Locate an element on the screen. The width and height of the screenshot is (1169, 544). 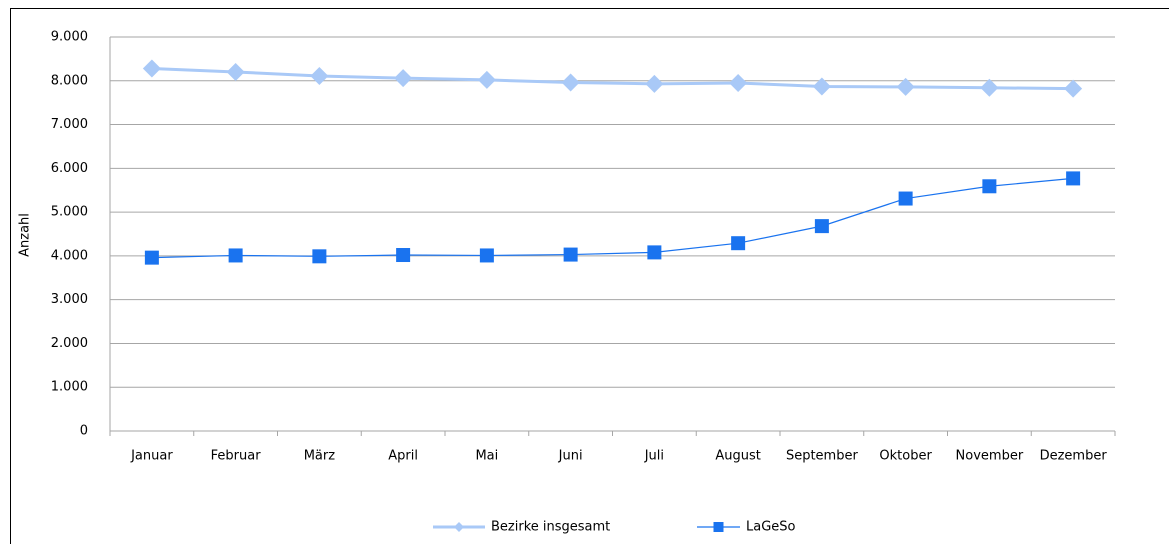
legend-label: LaGeSo is located at coordinates (771, 527).